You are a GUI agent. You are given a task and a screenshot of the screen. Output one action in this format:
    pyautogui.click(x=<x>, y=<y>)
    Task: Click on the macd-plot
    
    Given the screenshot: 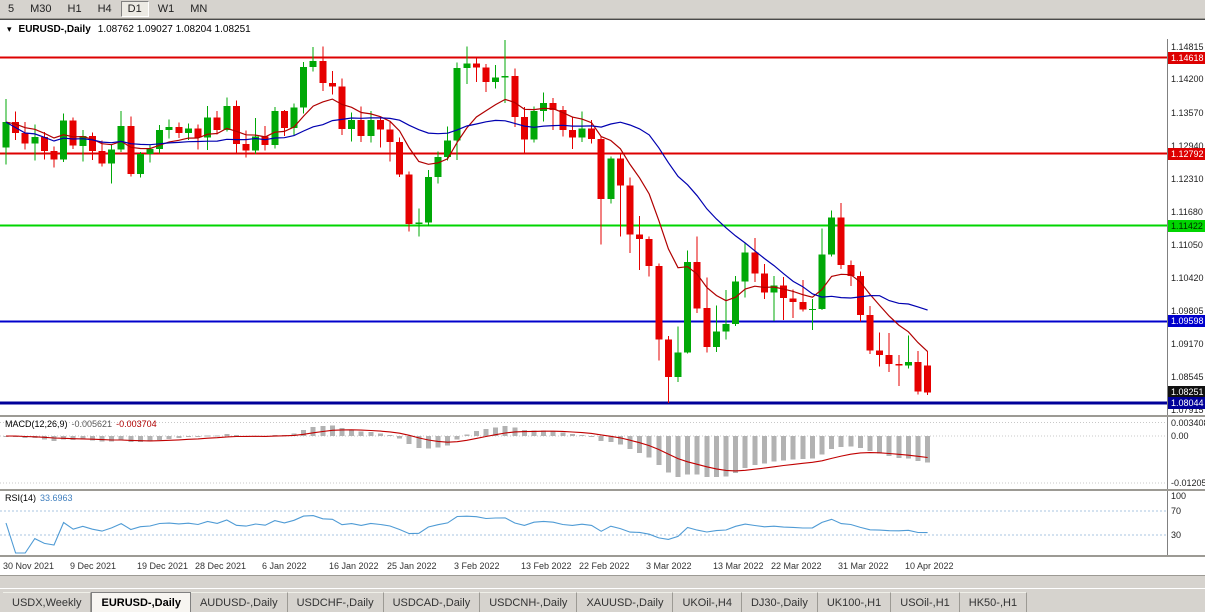 What is the action you would take?
    pyautogui.click(x=583, y=453)
    